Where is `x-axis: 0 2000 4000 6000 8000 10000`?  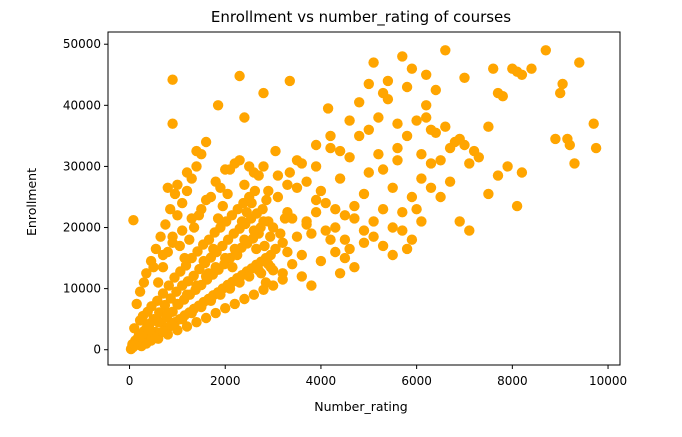
x-axis: 0 2000 4000 6000 8000 10000 is located at coordinates (376, 376).